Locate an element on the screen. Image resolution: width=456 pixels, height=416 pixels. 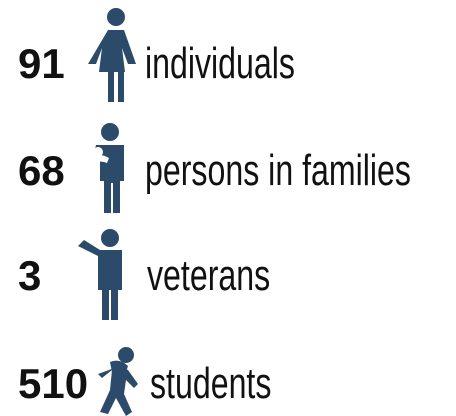
count: 68 is located at coordinates (41, 170).